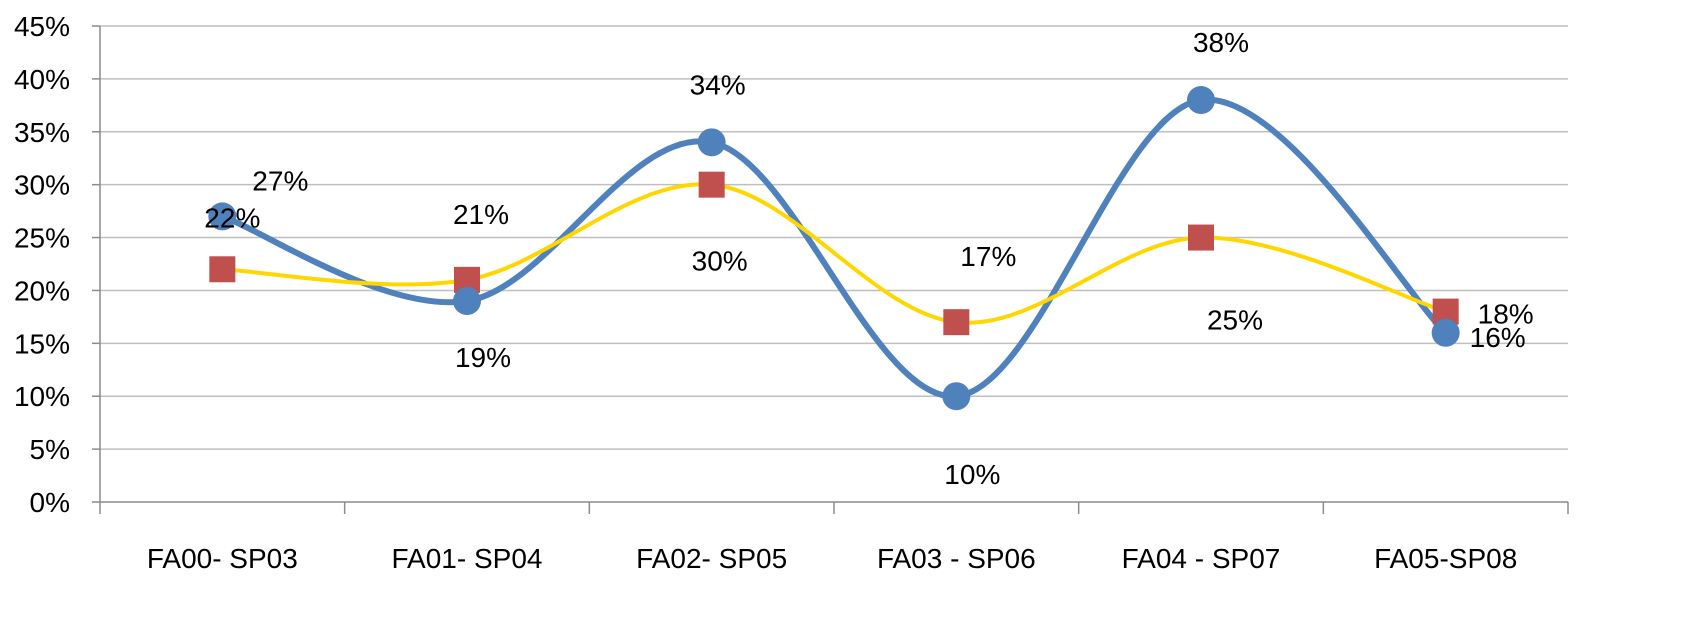 The width and height of the screenshot is (1696, 619). I want to click on y-tick-label: 35%, so click(42, 132).